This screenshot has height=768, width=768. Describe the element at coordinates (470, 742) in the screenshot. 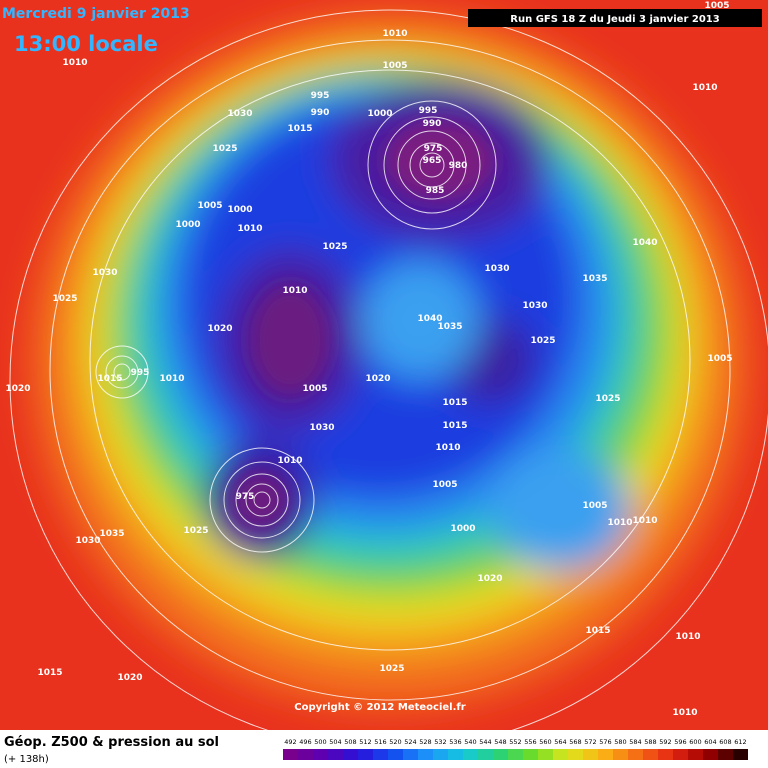

I see `scale-label: 540` at that location.